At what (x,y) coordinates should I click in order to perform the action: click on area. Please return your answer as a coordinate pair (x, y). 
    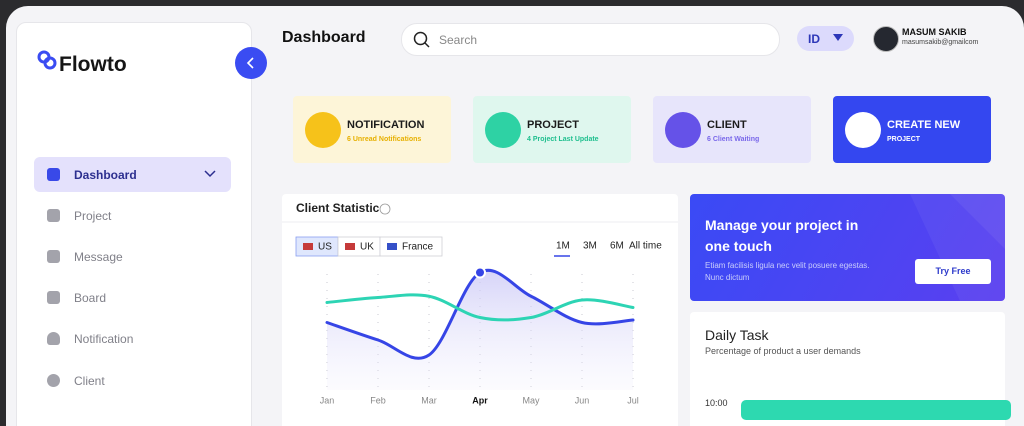
    Looking at the image, I should click on (480, 330).